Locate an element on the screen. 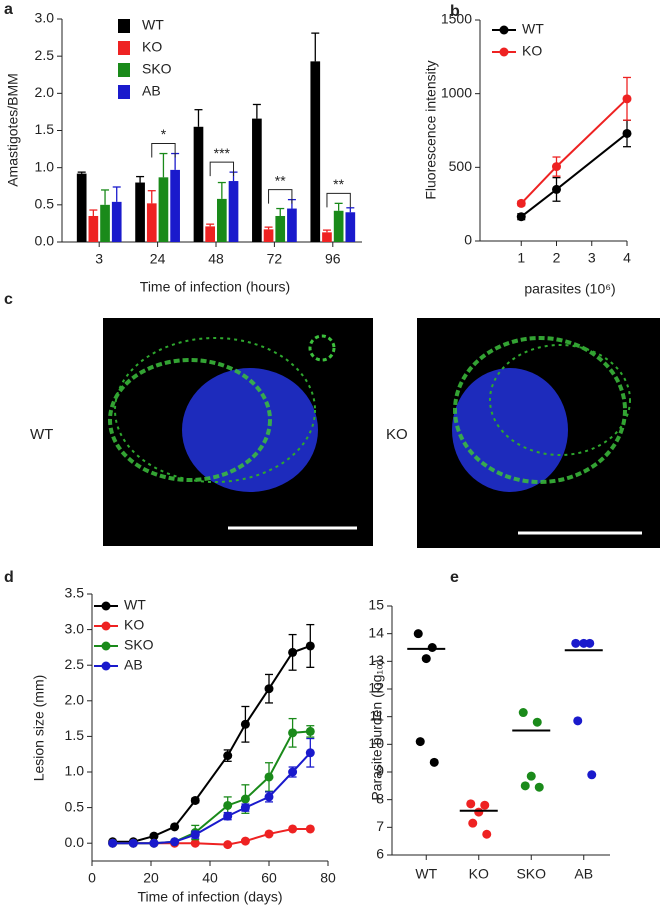 The width and height of the screenshot is (668, 918). x-tick-label: 3 is located at coordinates (592, 258).